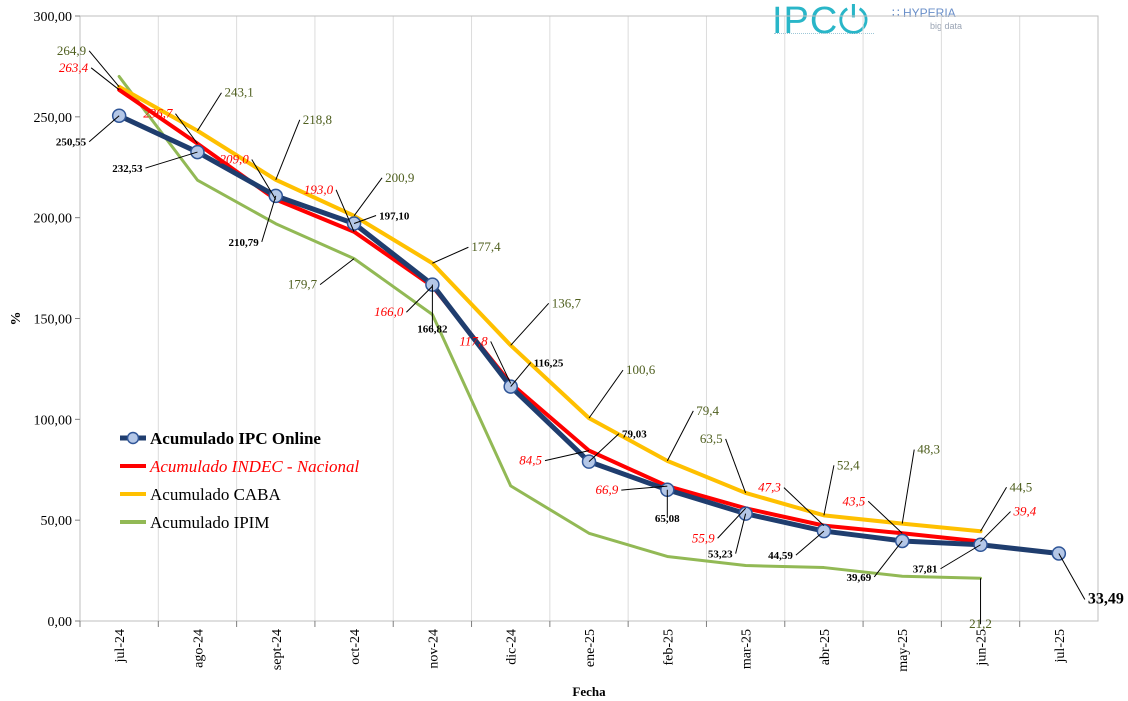 Image resolution: width=1128 pixels, height=701 pixels. I want to click on data-label: 39,4, so click(1025, 511).